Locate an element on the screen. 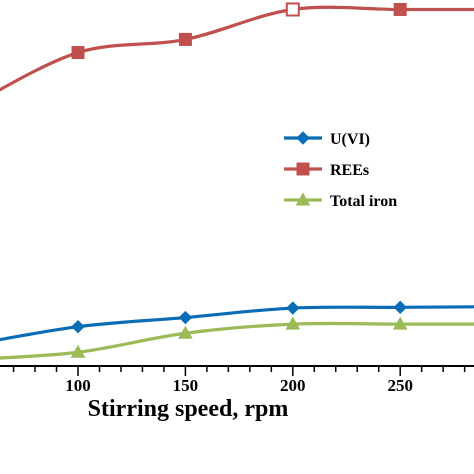 This screenshot has height=474, width=474. legend: U(VI) REEs Total iron is located at coordinates (340, 170).